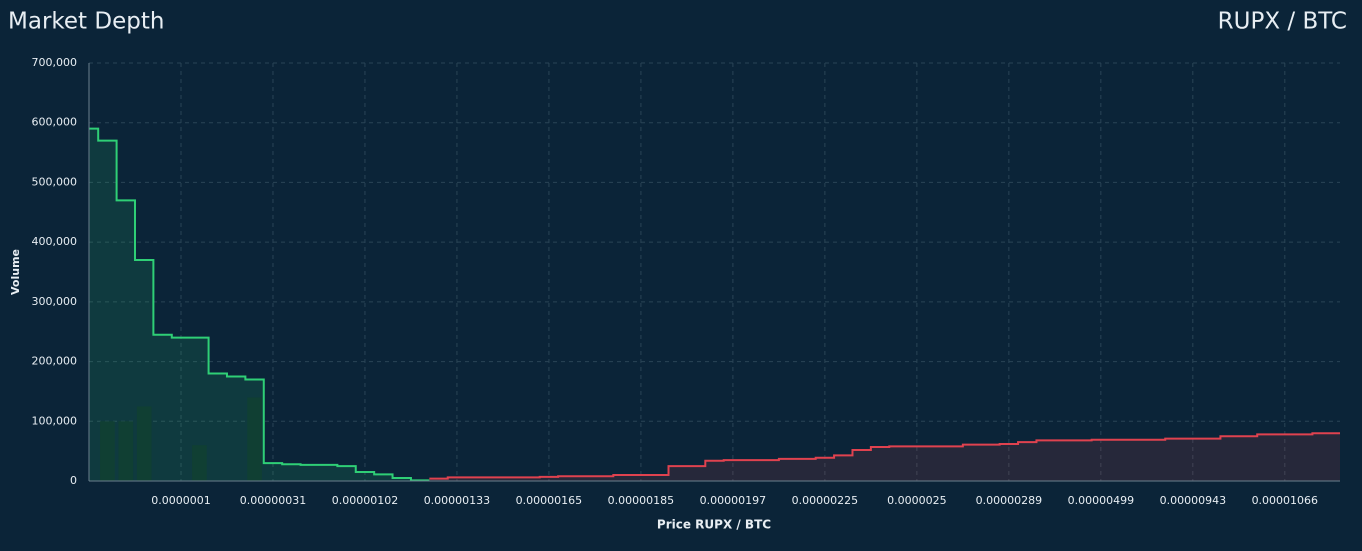 The image size is (1362, 551). I want to click on depth-area, so click(884, 457).